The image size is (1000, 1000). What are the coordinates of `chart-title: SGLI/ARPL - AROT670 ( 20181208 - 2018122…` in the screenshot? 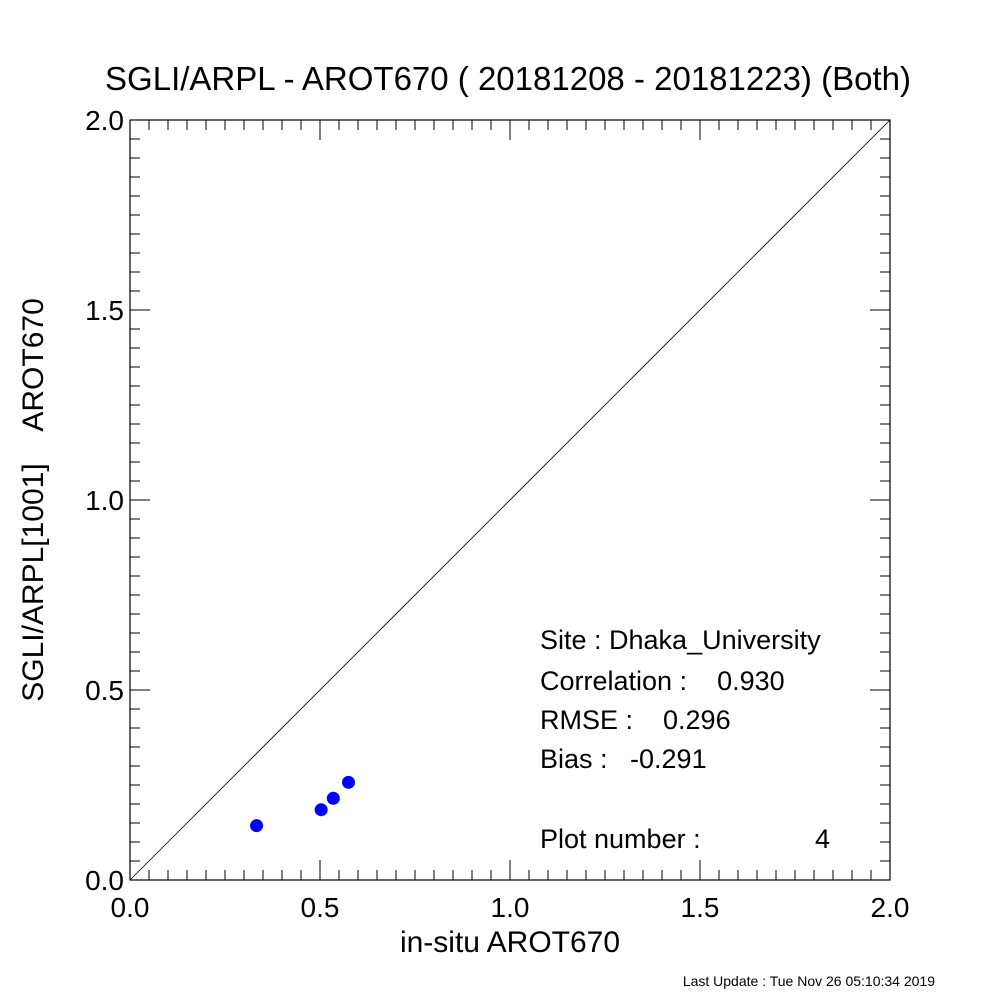 It's located at (508, 78).